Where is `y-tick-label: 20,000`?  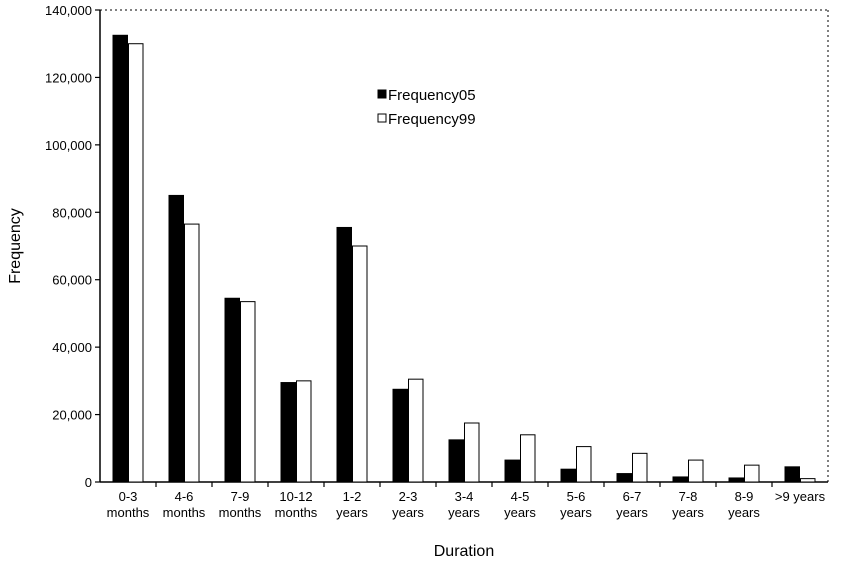
y-tick-label: 20,000 is located at coordinates (72, 415).